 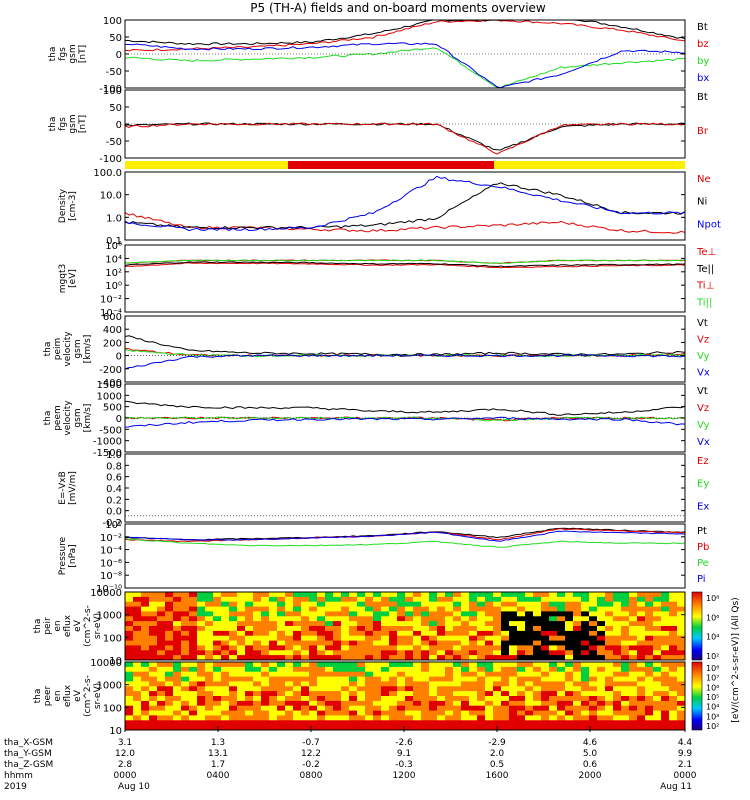 What do you see at coordinates (703, 442) in the screenshot?
I see `legend-entry: Vx` at bounding box center [703, 442].